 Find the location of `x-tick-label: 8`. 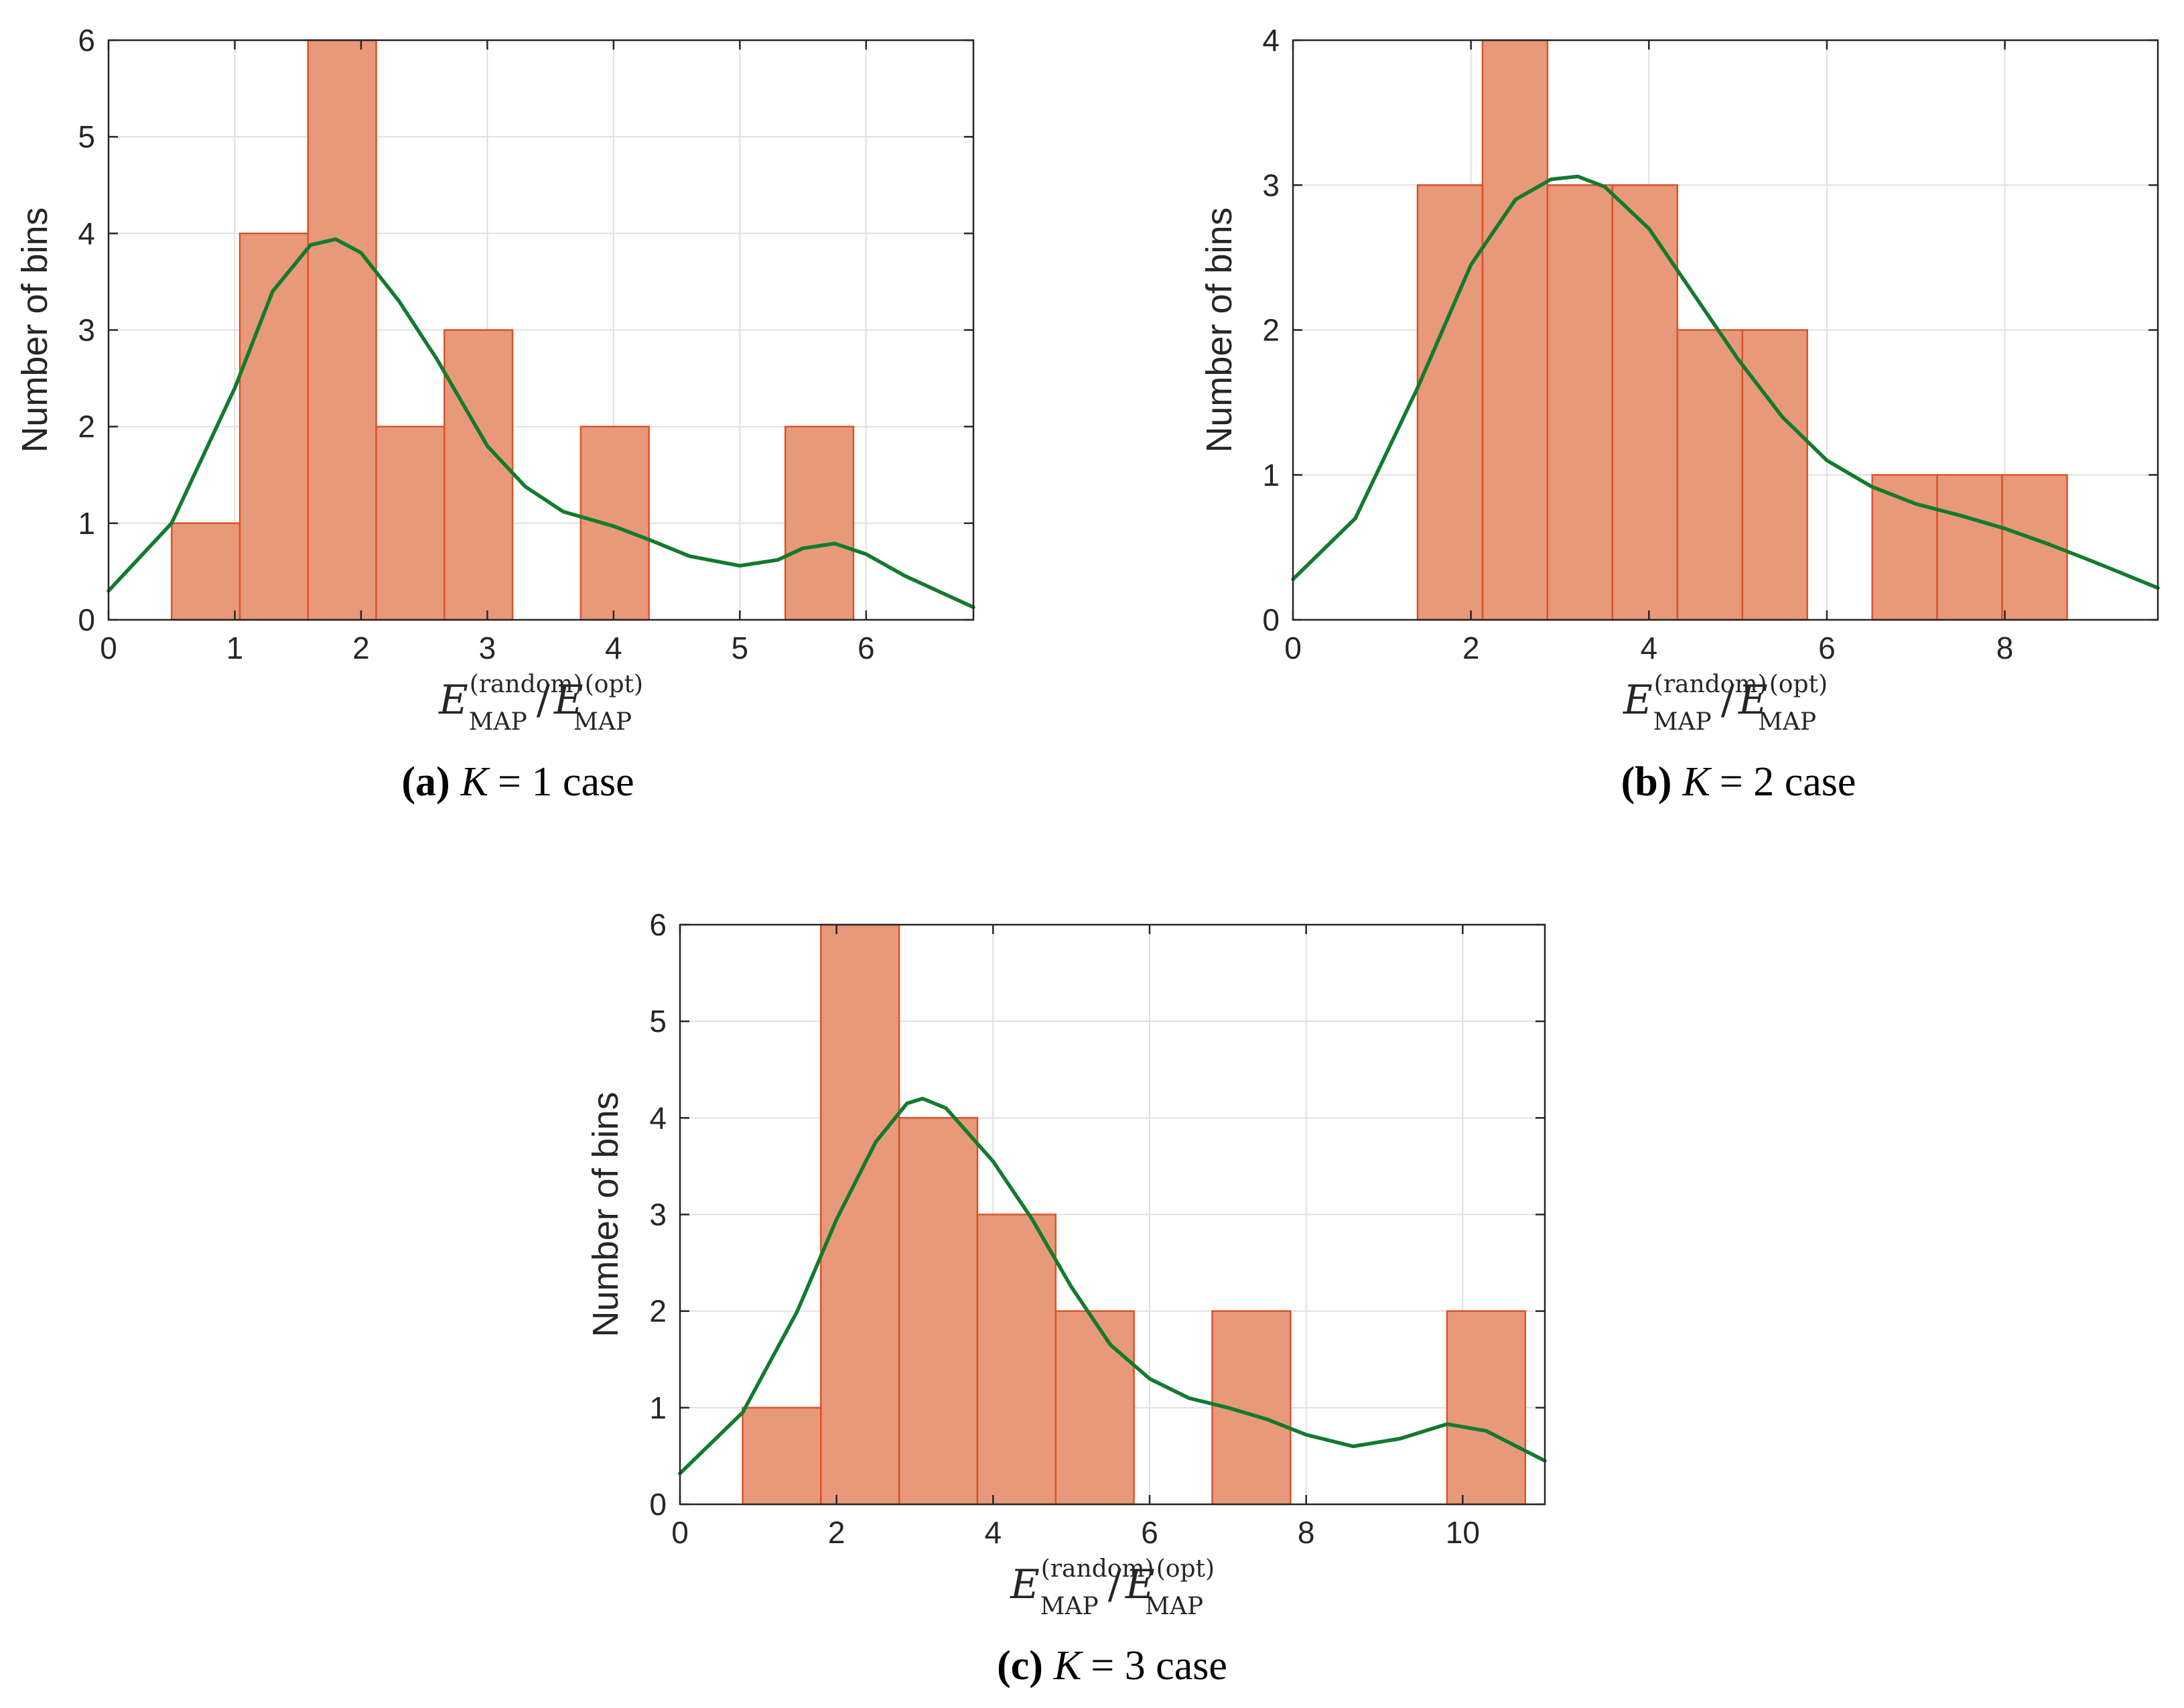

x-tick-label: 8 is located at coordinates (2005, 648).